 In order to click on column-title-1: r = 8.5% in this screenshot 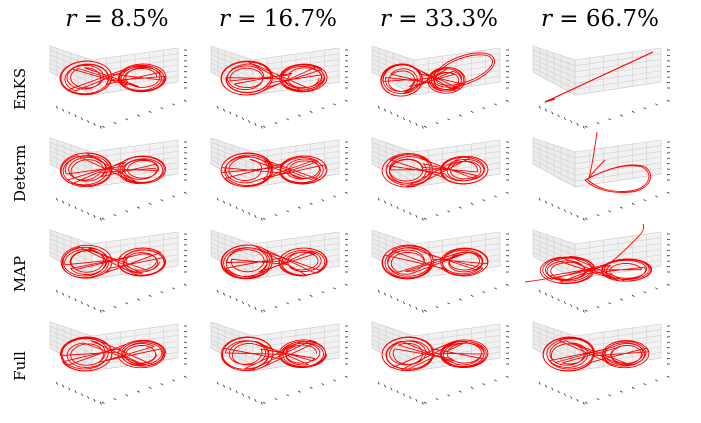, I will do `click(117, 19)`.